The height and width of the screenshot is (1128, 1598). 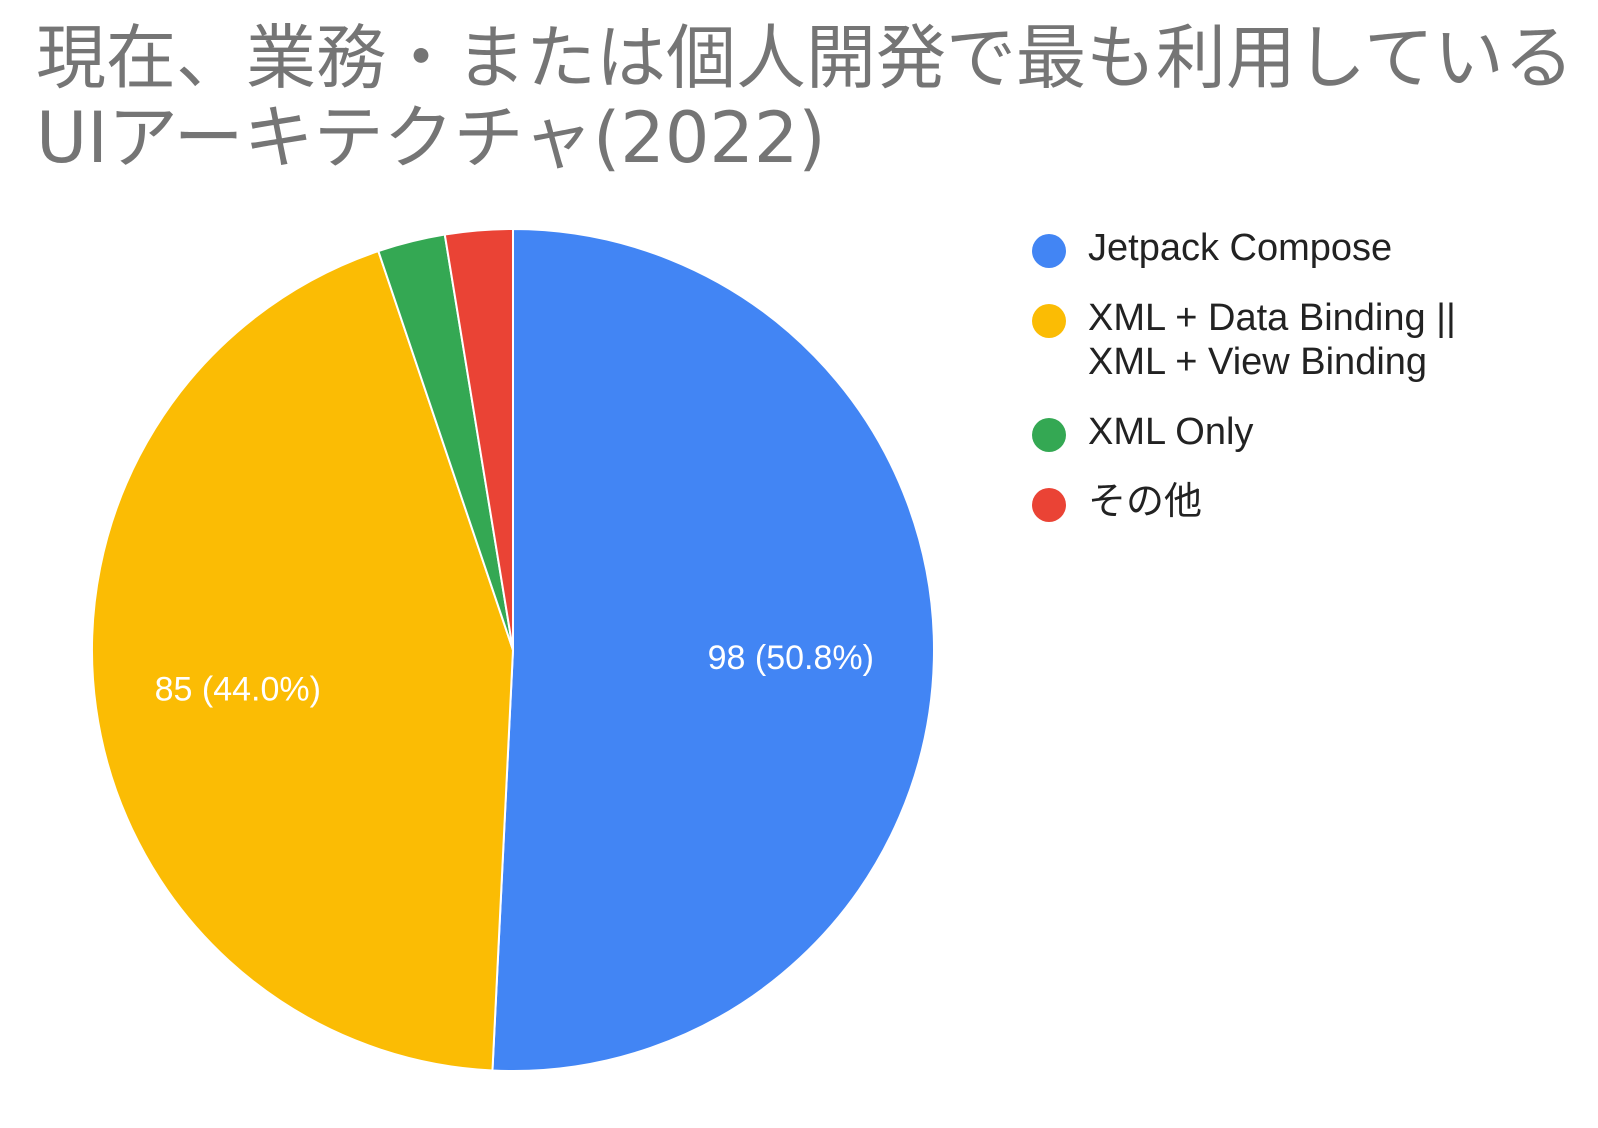 I want to click on legend-item-jetpack-compose: Jetpack Compose, so click(x=1290, y=248).